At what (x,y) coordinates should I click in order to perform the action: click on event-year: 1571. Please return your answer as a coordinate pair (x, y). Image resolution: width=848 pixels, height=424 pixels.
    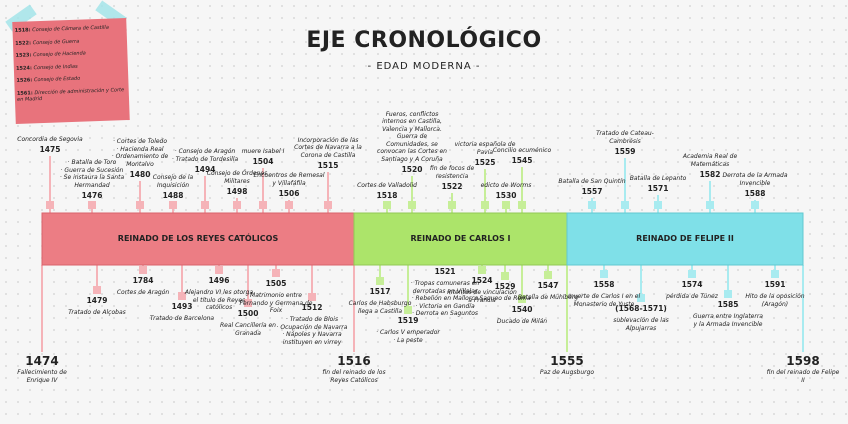
    Looking at the image, I should click on (658, 188).